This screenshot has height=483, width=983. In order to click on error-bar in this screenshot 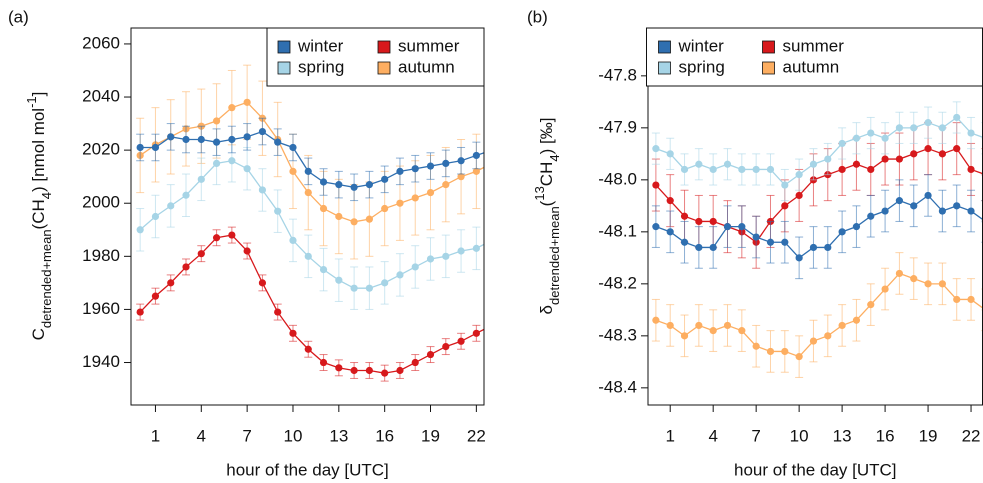, I will do `click(492, 325)`.